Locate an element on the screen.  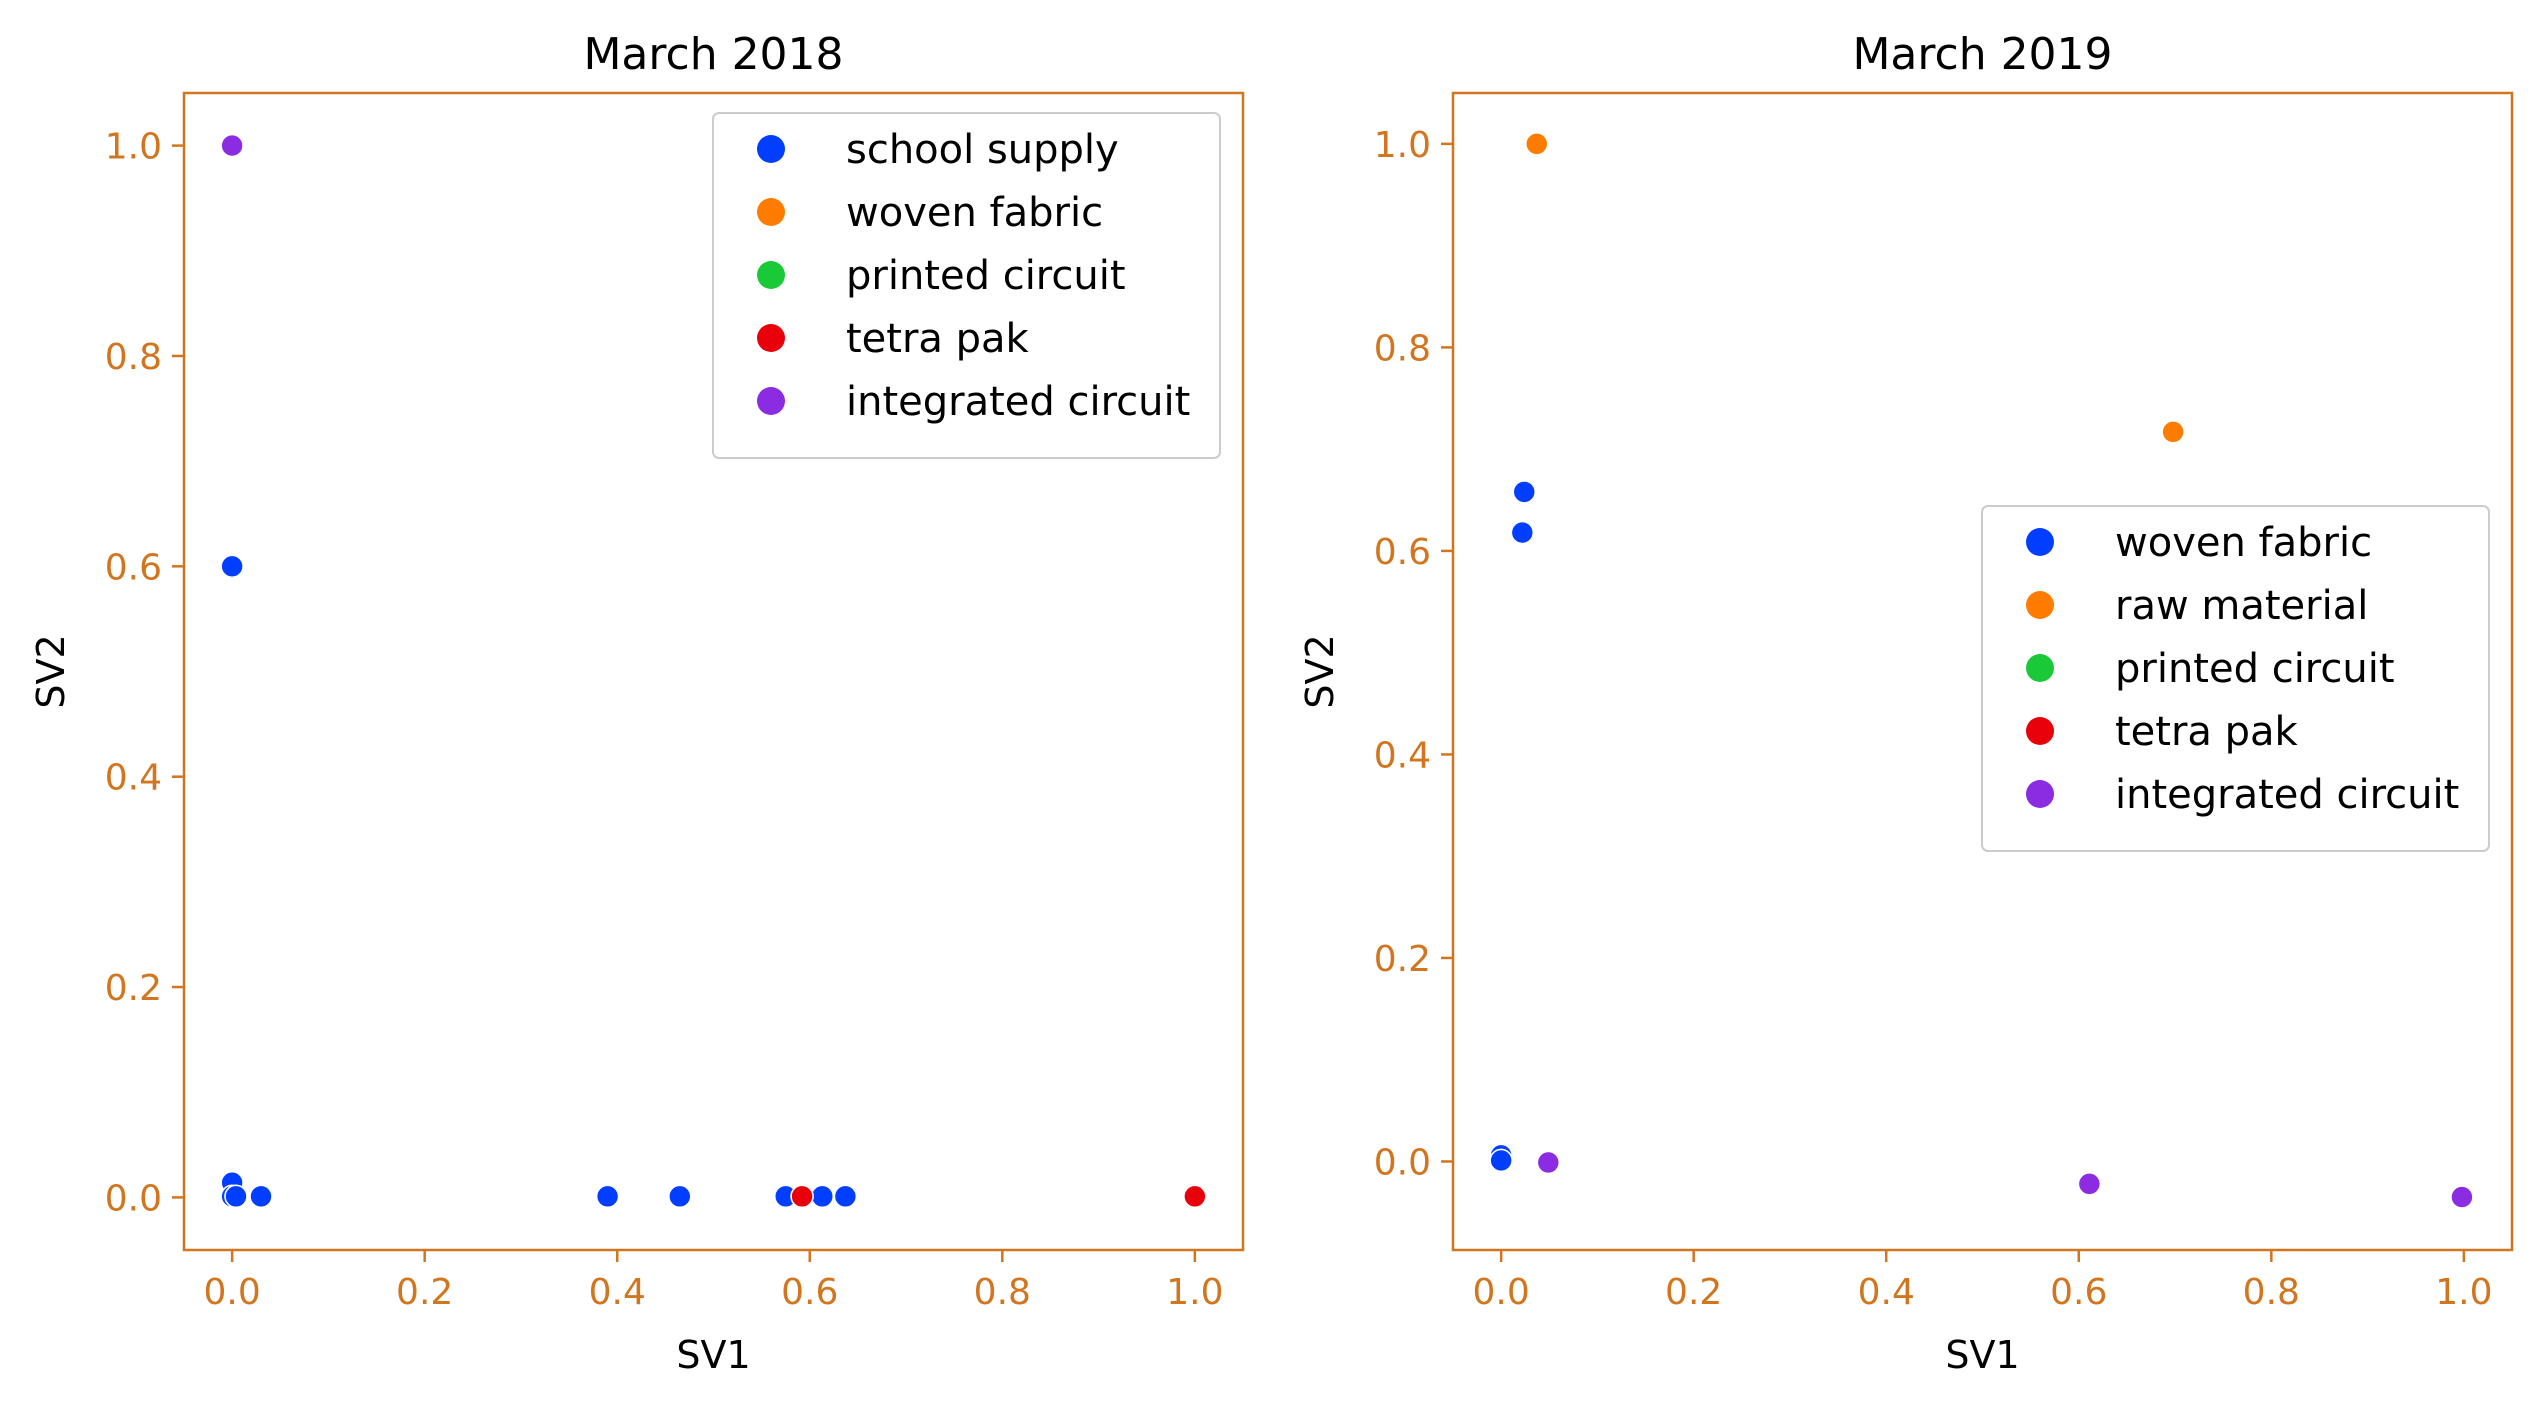
chart-title: March 2018 is located at coordinates (713, 54).